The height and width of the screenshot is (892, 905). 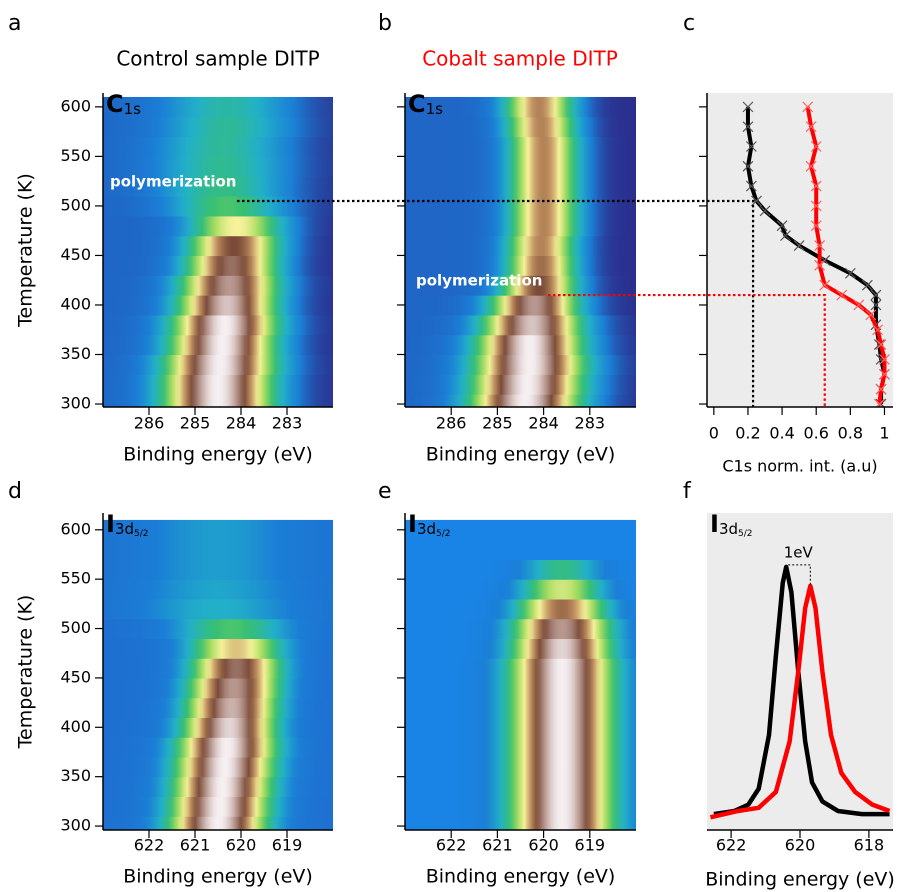 What do you see at coordinates (75, 676) in the screenshot?
I see `y-tick-label: 450` at bounding box center [75, 676].